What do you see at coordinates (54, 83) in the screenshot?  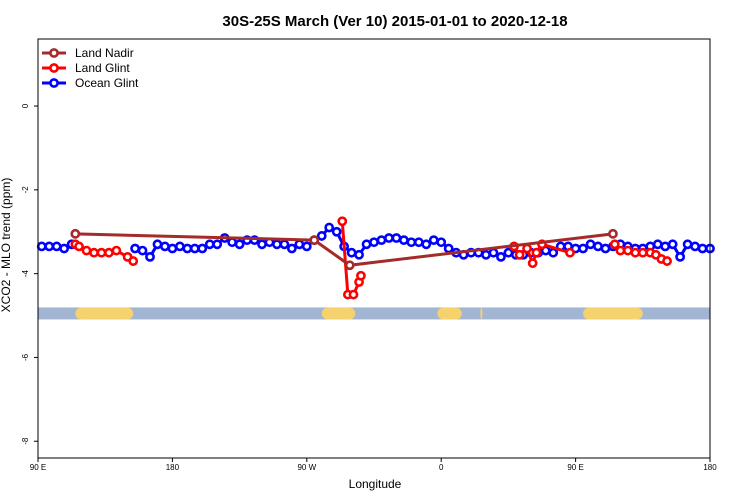 I see `legend-ocean-glint-marker` at bounding box center [54, 83].